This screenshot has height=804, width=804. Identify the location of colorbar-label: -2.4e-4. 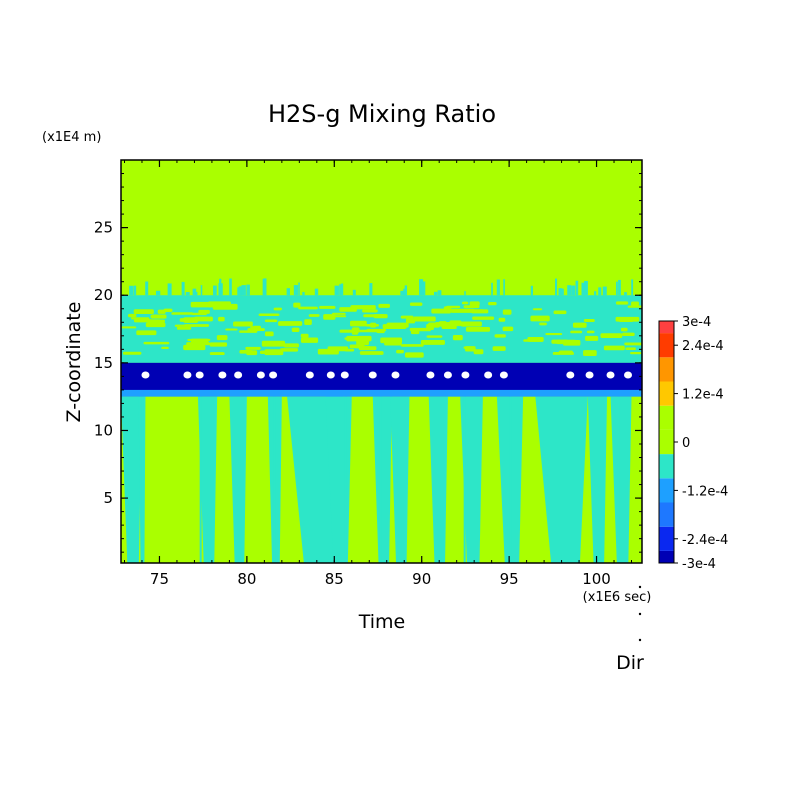
(705, 540).